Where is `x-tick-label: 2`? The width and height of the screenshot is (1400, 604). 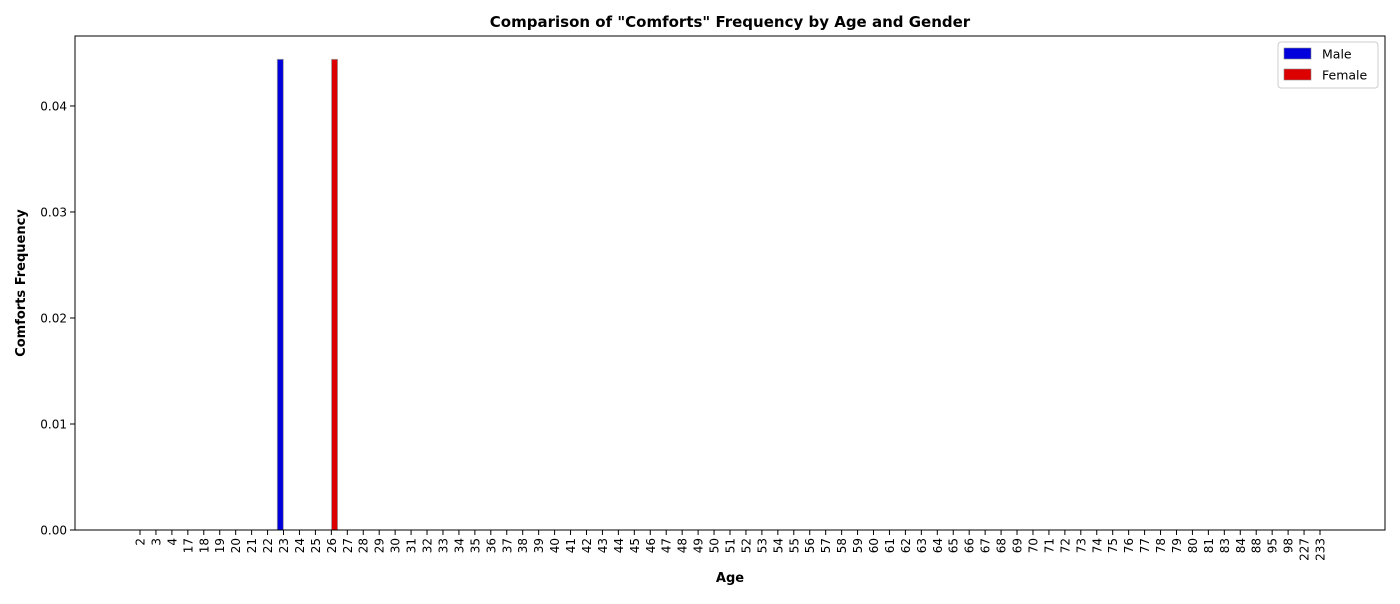
x-tick-label: 2 is located at coordinates (141, 542).